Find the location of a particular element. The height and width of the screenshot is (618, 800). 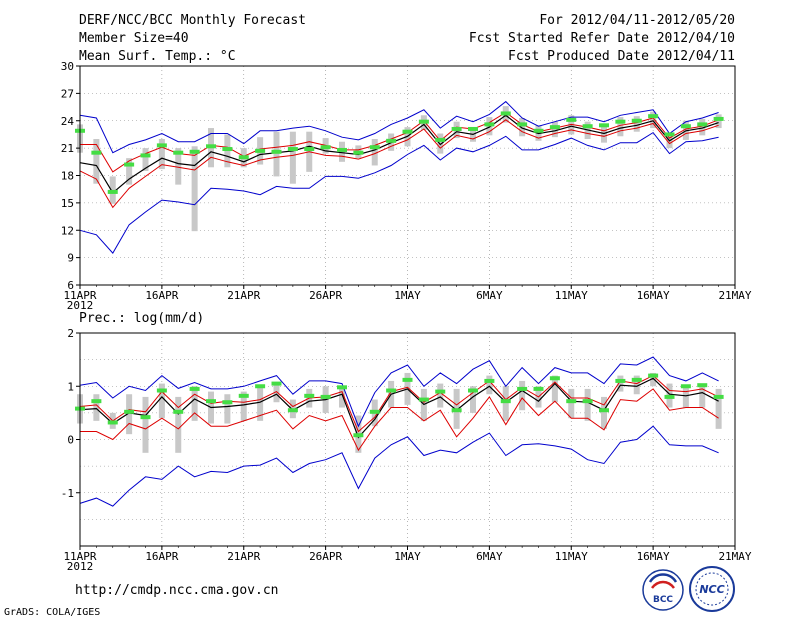

x-tick-label: 21APR is located at coordinates (243, 295).